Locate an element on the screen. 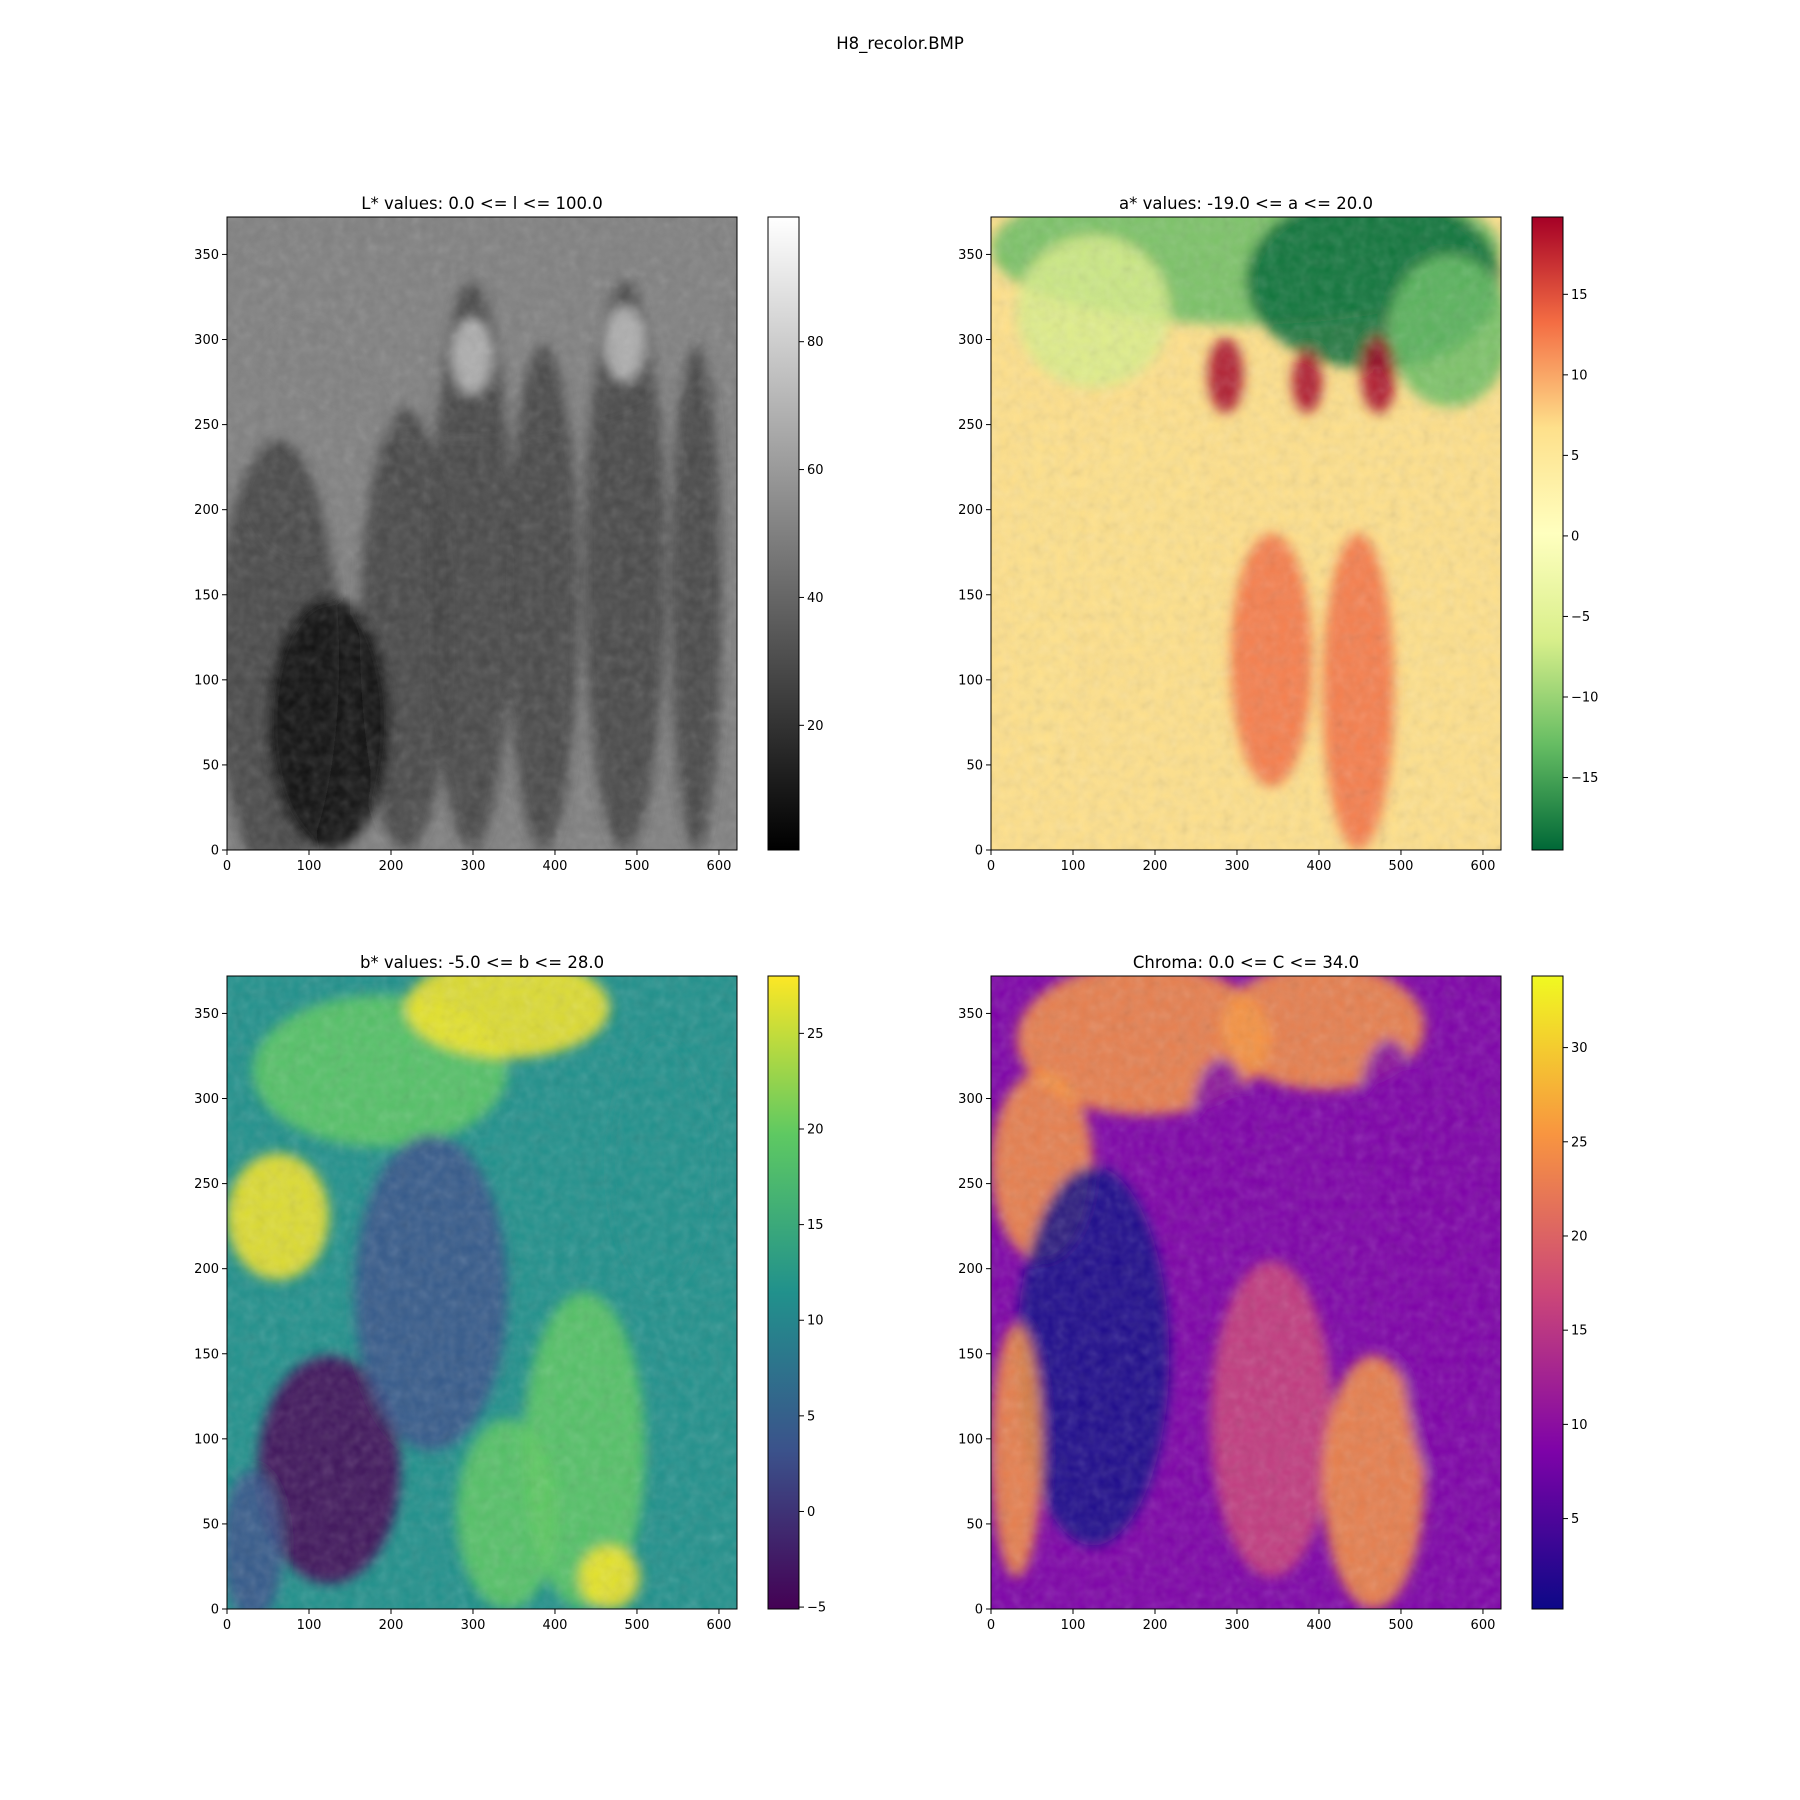 The image size is (1800, 1800). colorbar-tick-label: 80 is located at coordinates (815, 342).